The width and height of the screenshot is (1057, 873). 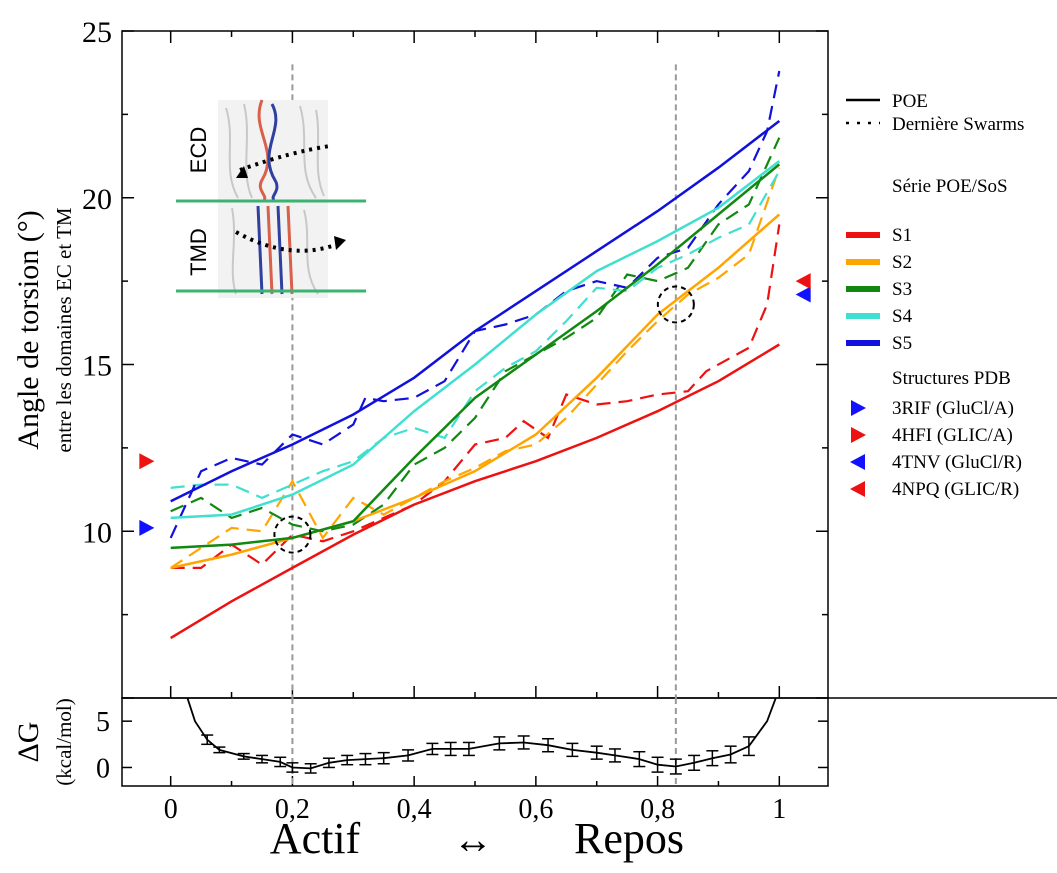 I want to click on top-ytick-label: 25, so click(x=97, y=32).